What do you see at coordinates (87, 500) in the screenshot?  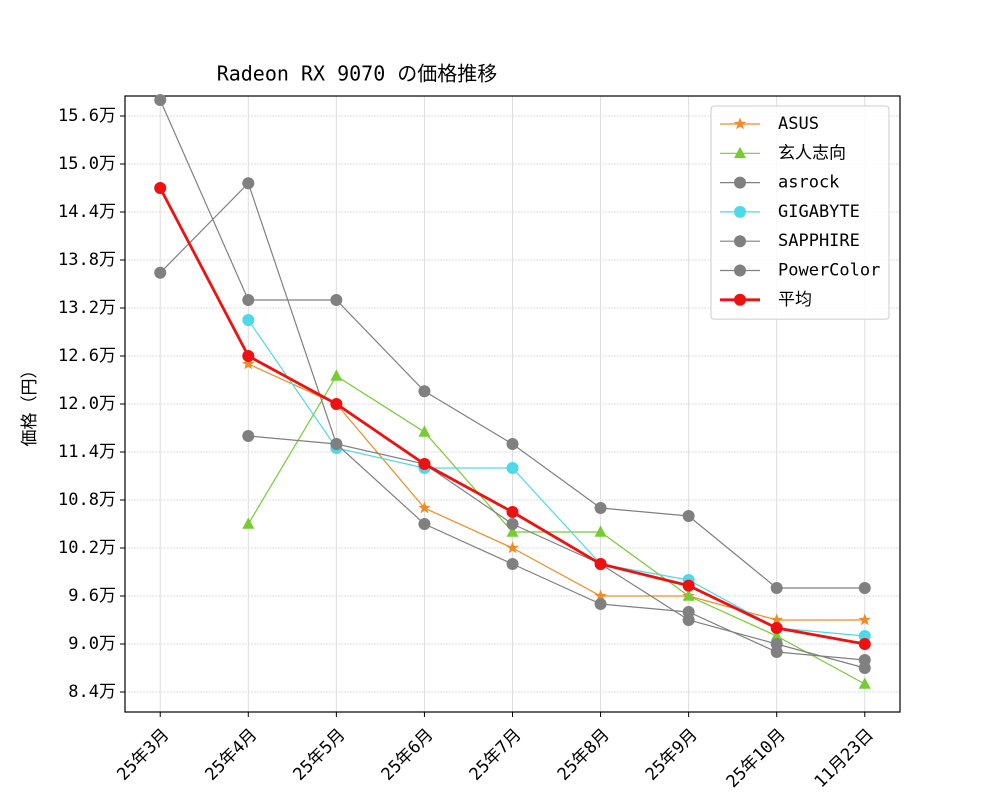 I see `y-tick-label: 10.8万` at bounding box center [87, 500].